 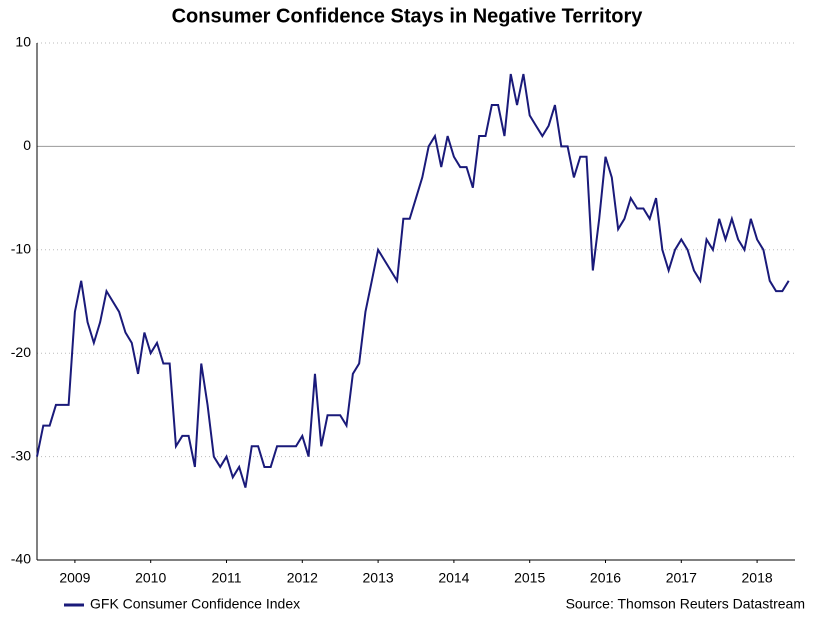 I want to click on y-tick-label: -20, so click(x=21, y=352).